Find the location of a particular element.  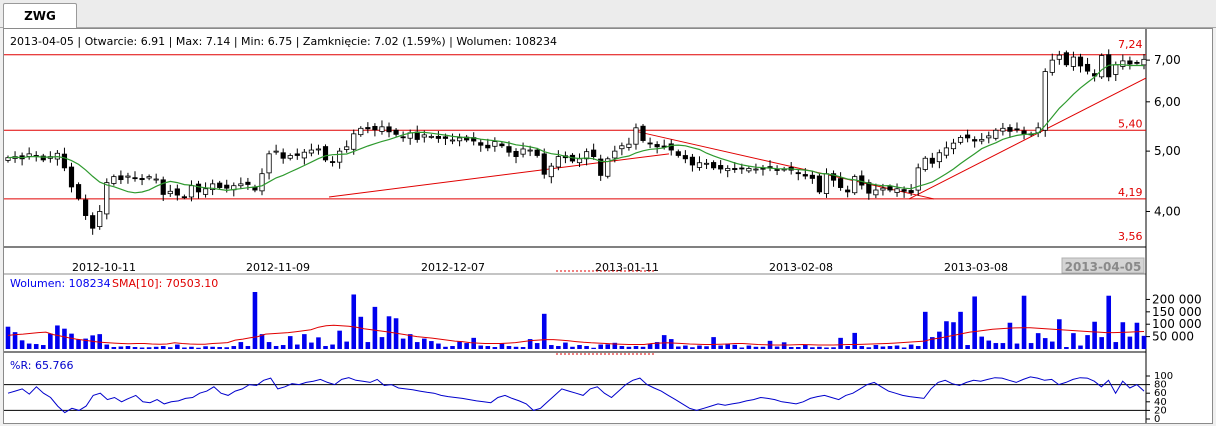

date-label-2: 2012-12-07 is located at coordinates (453, 267).